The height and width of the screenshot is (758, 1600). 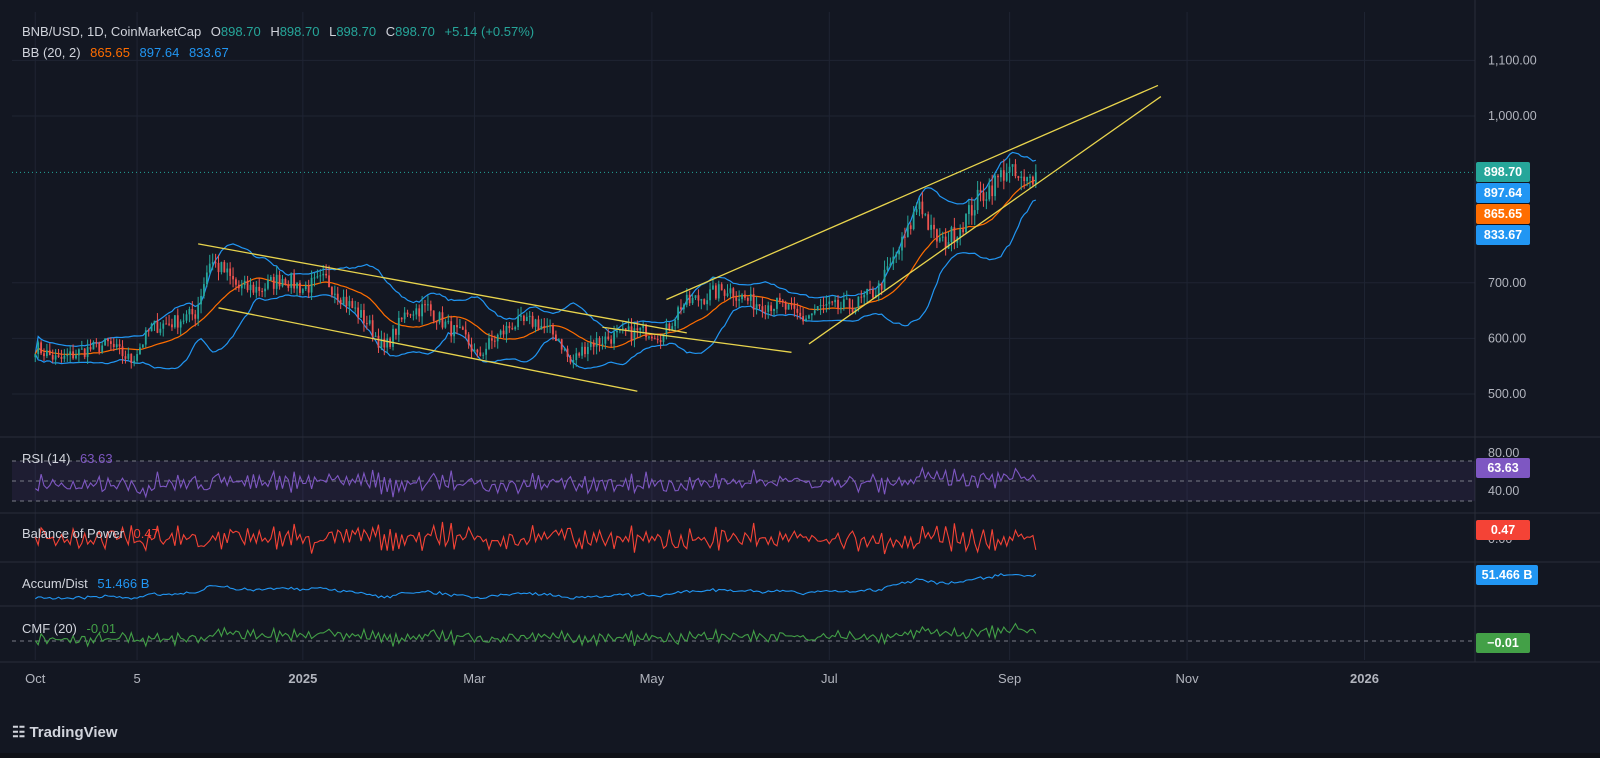 What do you see at coordinates (829, 678) in the screenshot?
I see `time-tick-label: Jul` at bounding box center [829, 678].